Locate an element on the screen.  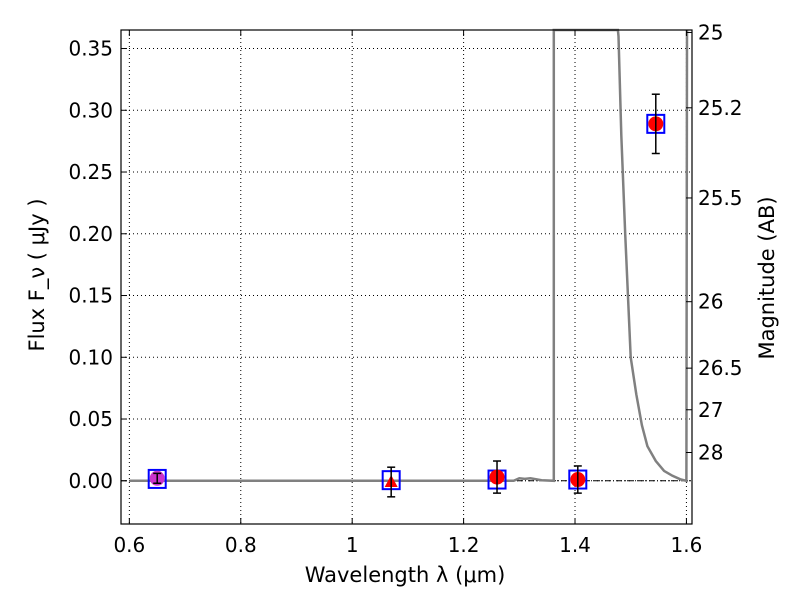
y-tick-label: 0.20 is located at coordinates (90, 234).